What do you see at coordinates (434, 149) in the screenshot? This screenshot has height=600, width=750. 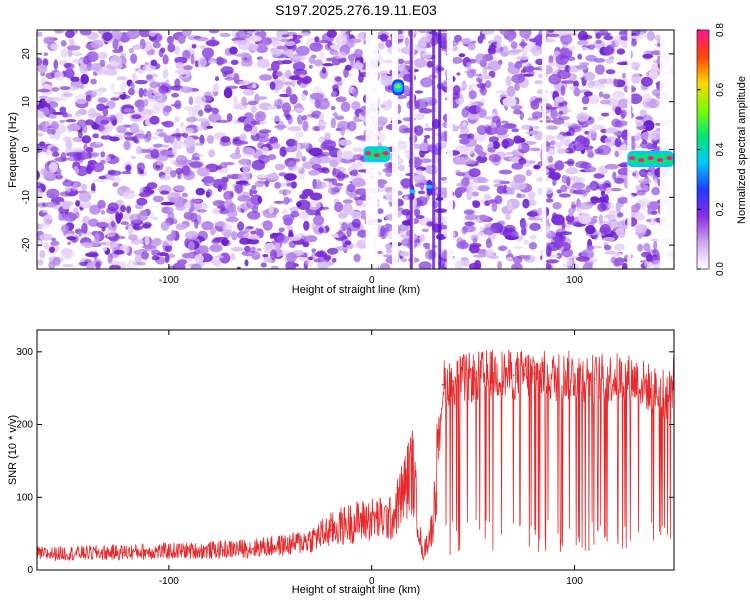 I see `spectrogram-streak` at bounding box center [434, 149].